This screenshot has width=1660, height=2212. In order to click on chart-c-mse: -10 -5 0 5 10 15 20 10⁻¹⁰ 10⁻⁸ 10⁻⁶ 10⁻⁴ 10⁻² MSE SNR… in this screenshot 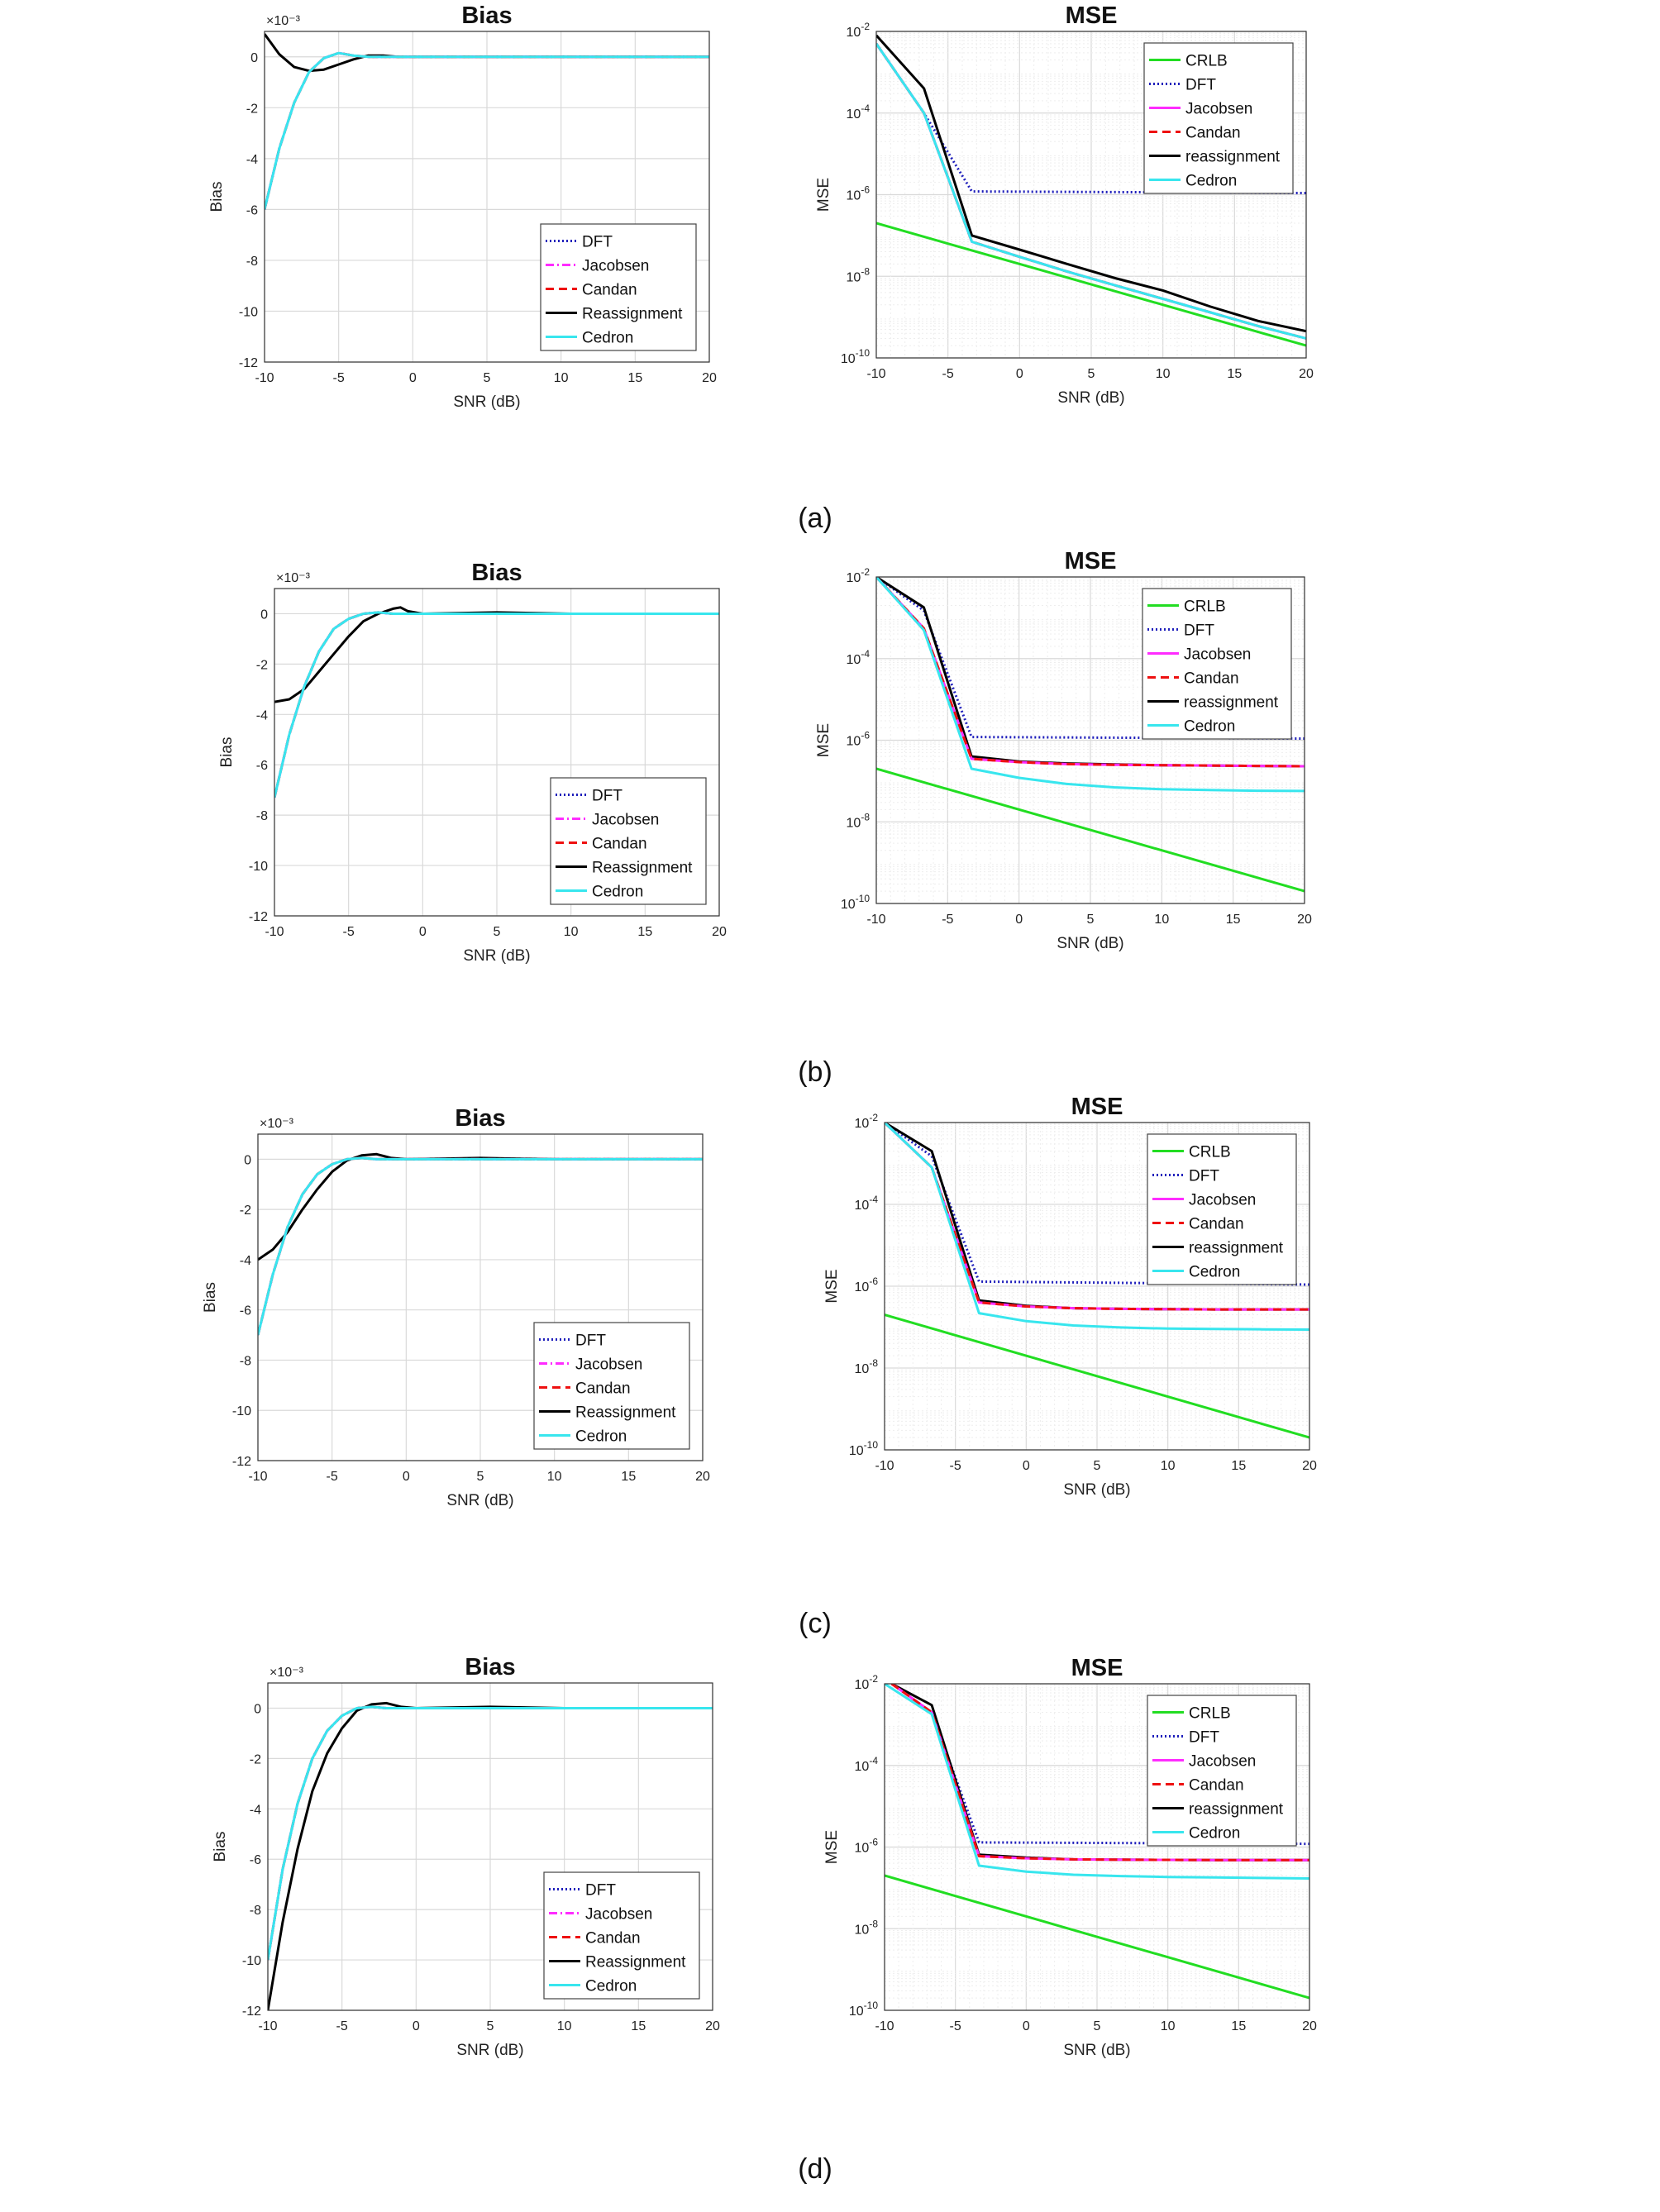, I will do `click(1070, 1296)`.